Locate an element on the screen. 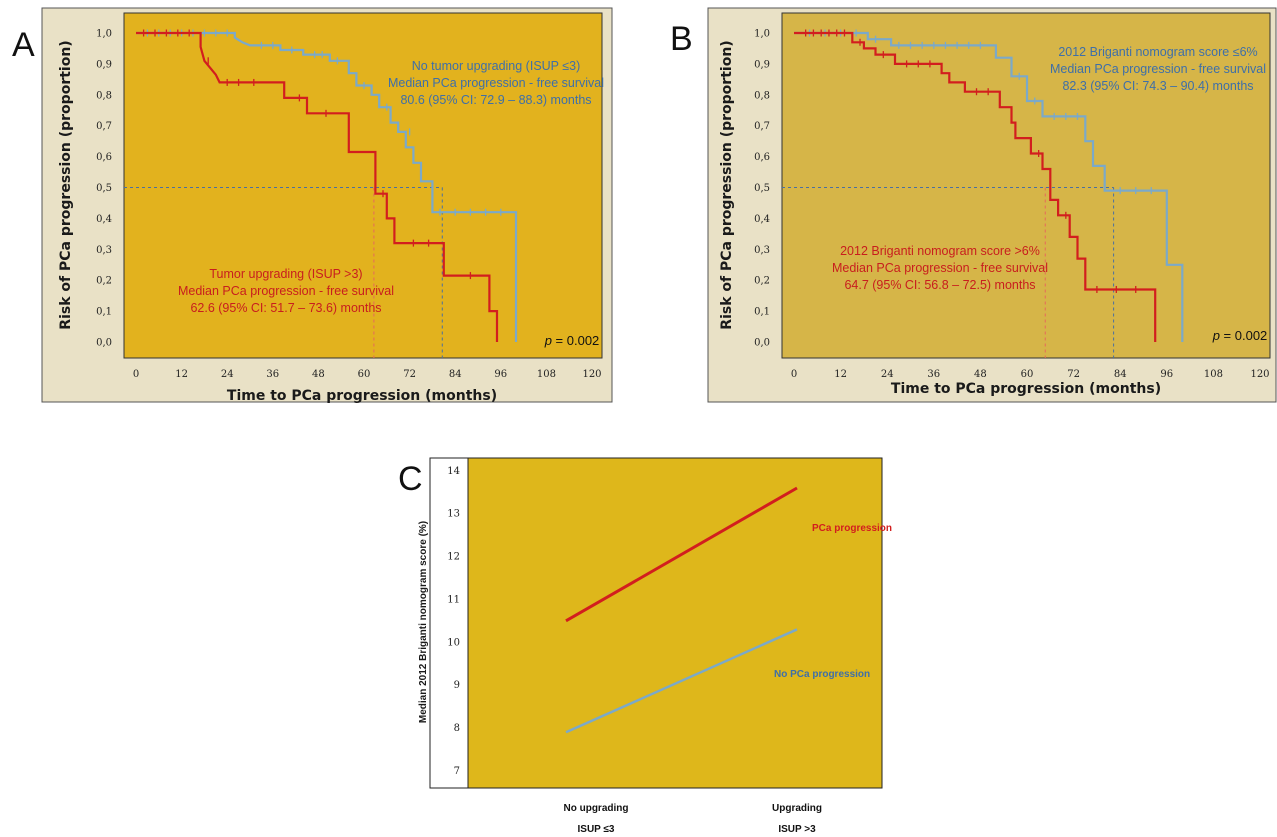 Image resolution: width=1277 pixels, height=837 pixels. panel-b-xtick-label: 120 is located at coordinates (1259, 374).